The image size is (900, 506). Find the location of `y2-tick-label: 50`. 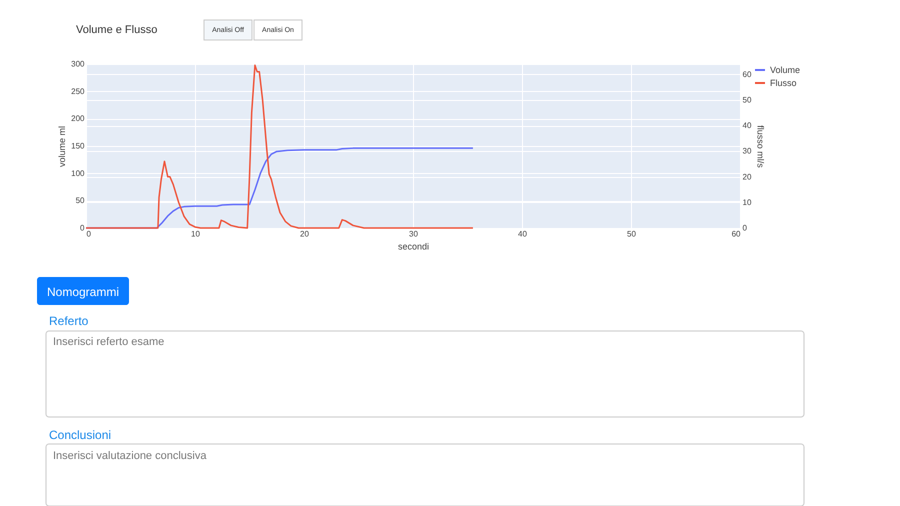

y2-tick-label: 50 is located at coordinates (747, 99).